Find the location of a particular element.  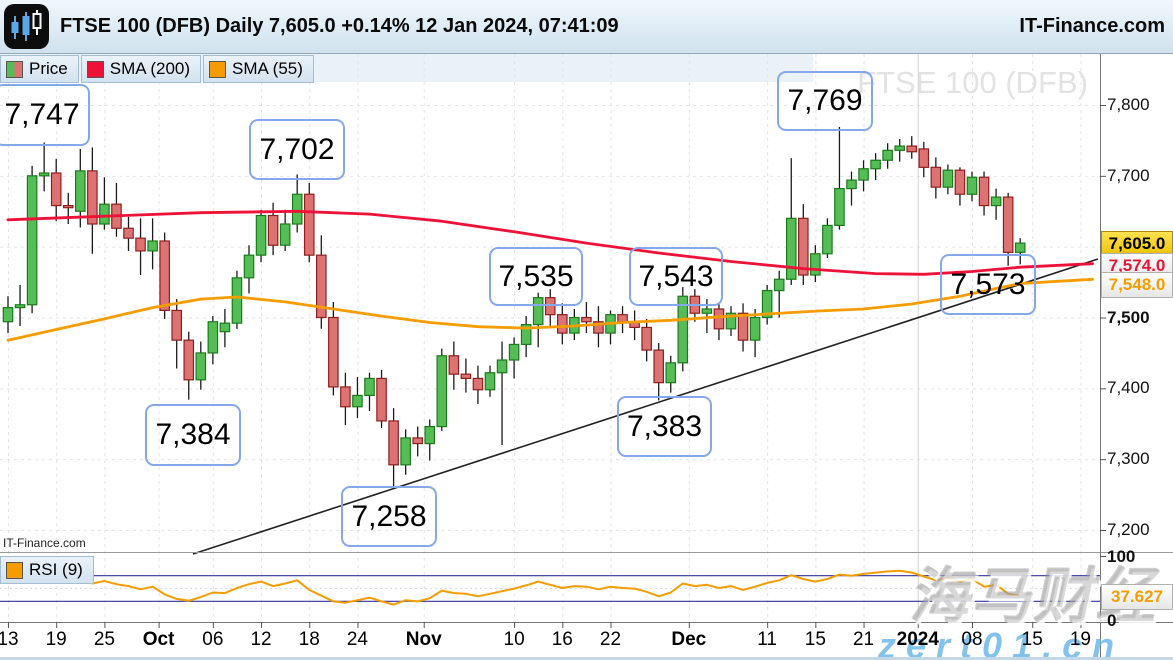

x-axis-tick-label: 21 is located at coordinates (863, 639).